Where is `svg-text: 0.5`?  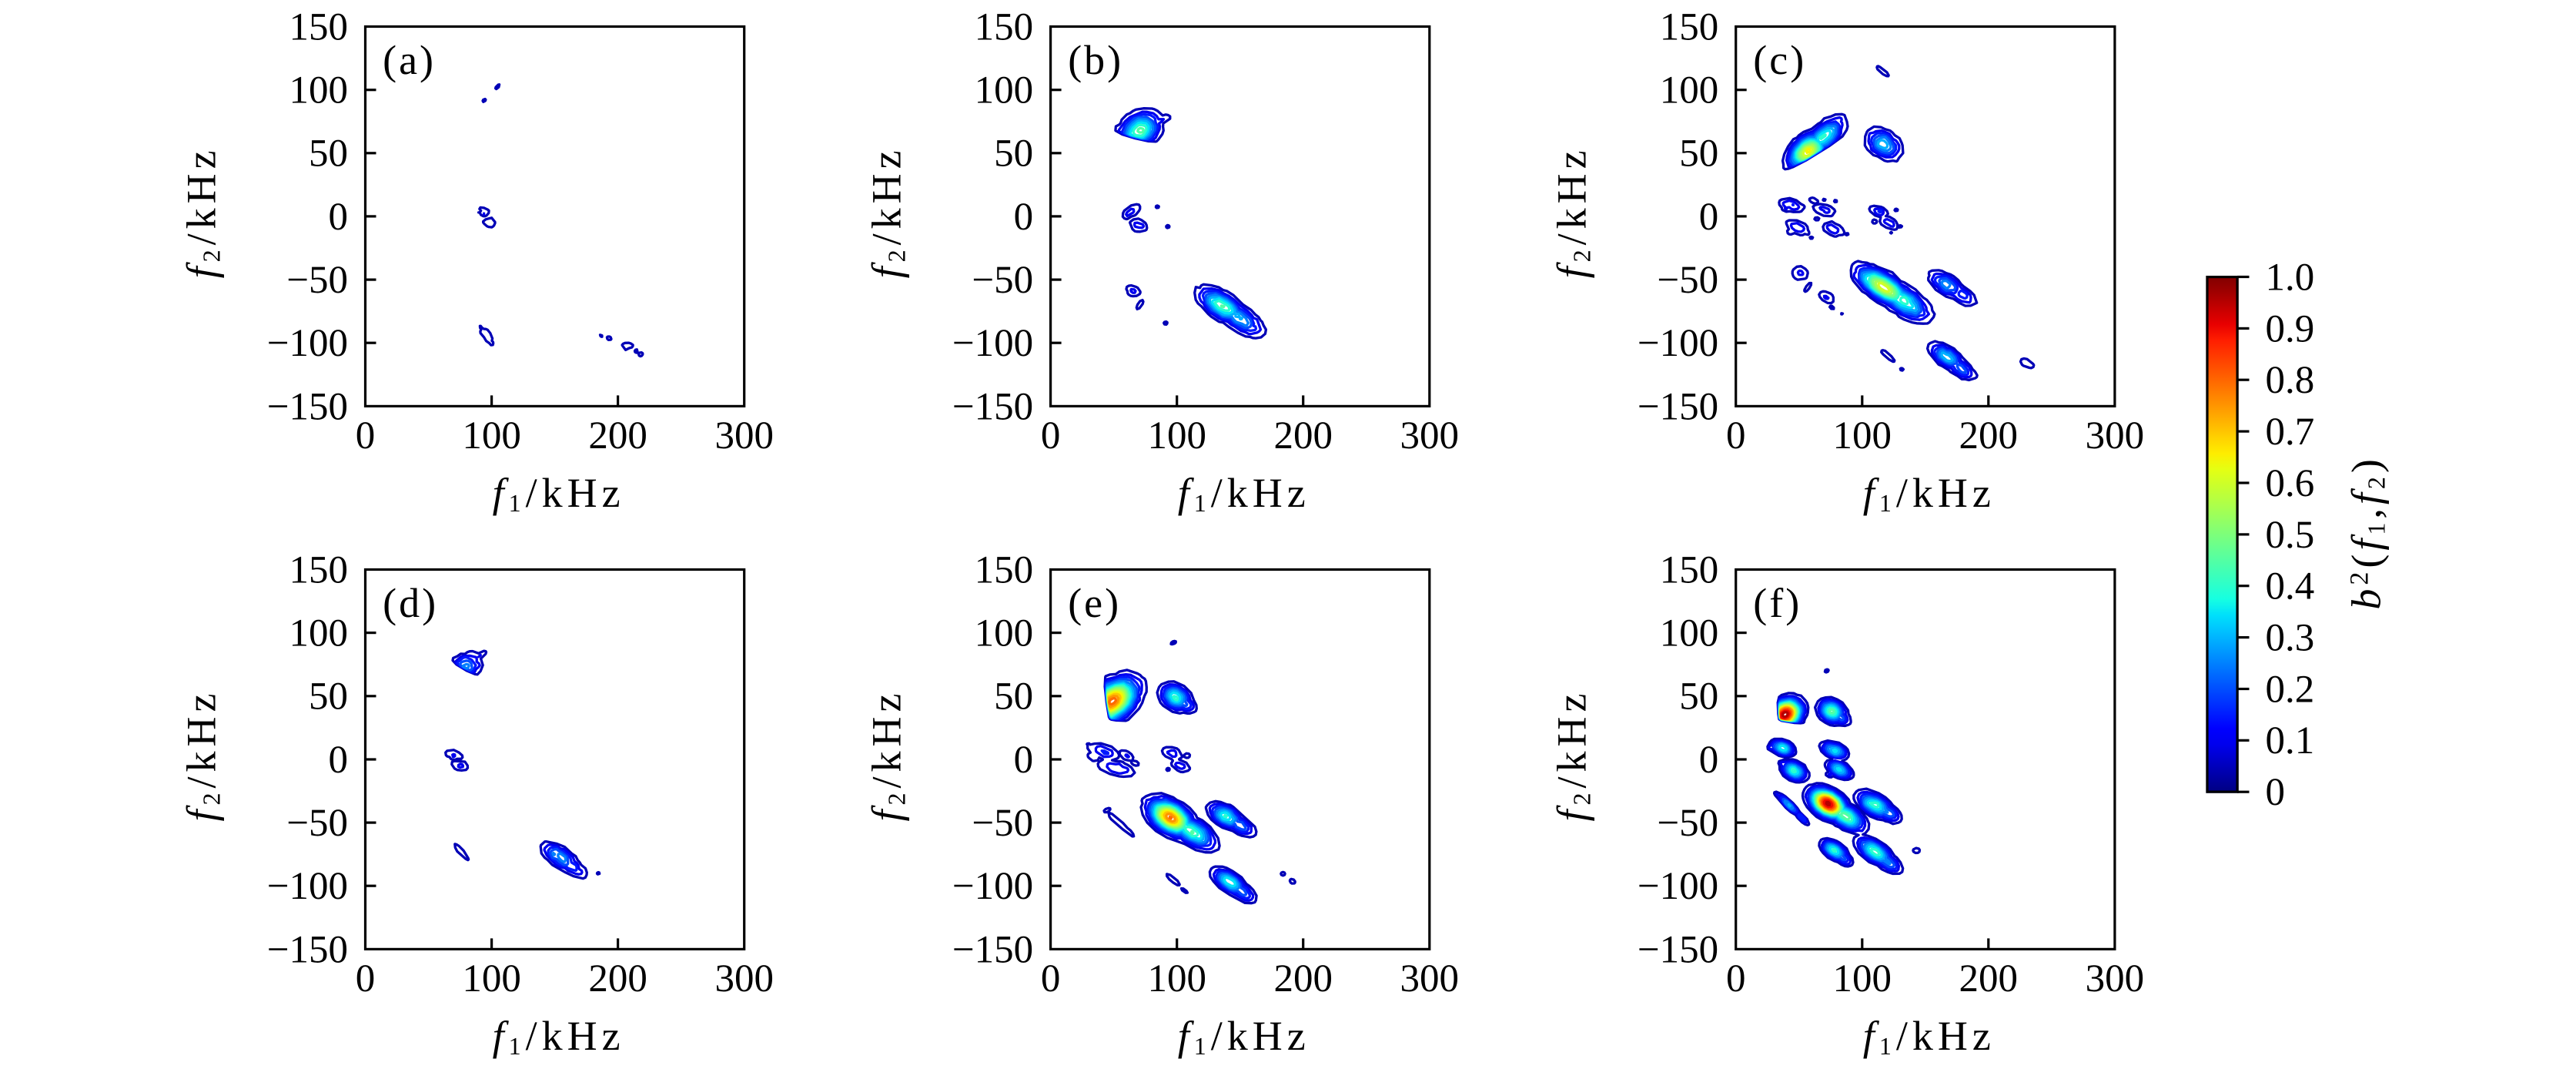
svg-text: 0.5 is located at coordinates (2291, 535).